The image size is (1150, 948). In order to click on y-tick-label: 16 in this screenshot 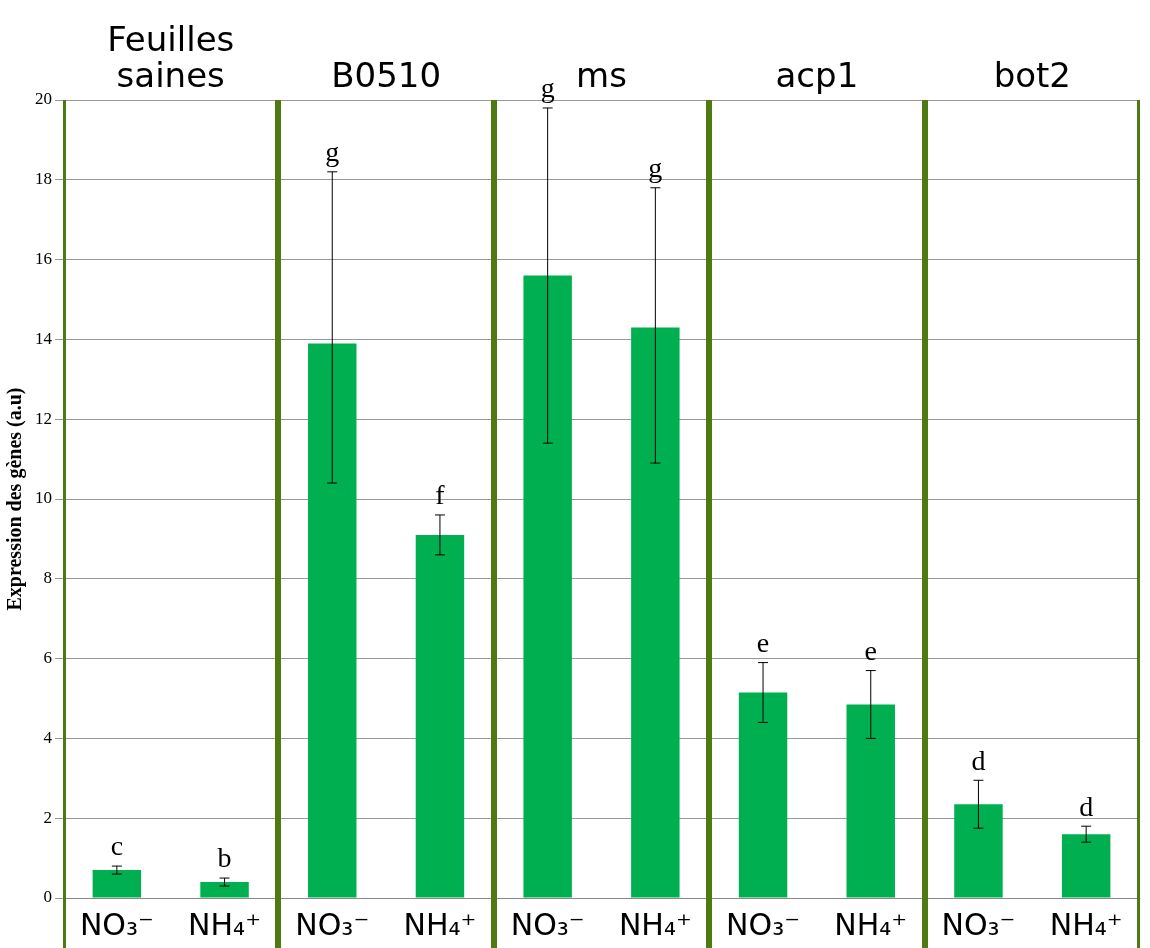, I will do `click(43, 259)`.